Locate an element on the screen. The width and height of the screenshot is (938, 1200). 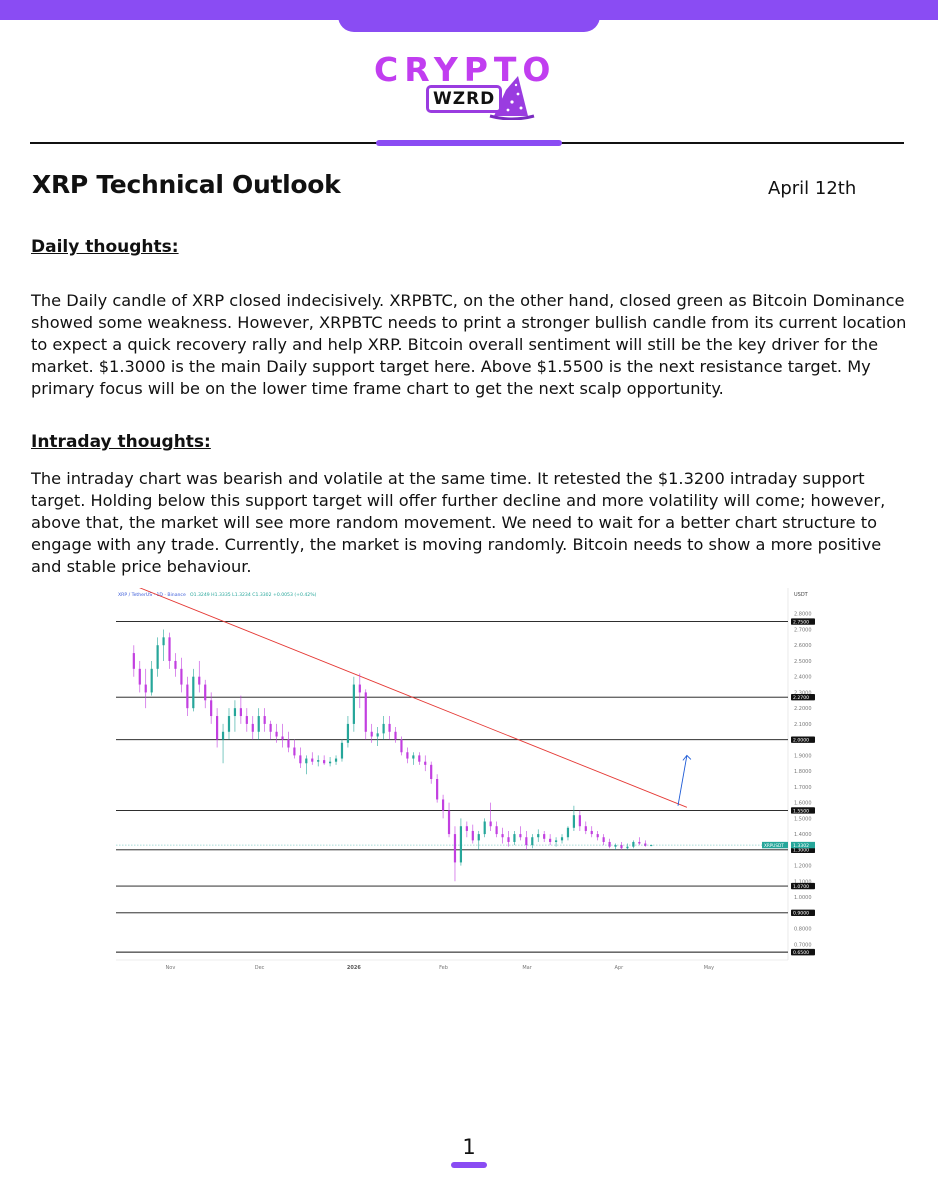
brand-logo: CRYPTO WZRD is located at coordinates (470, 85).